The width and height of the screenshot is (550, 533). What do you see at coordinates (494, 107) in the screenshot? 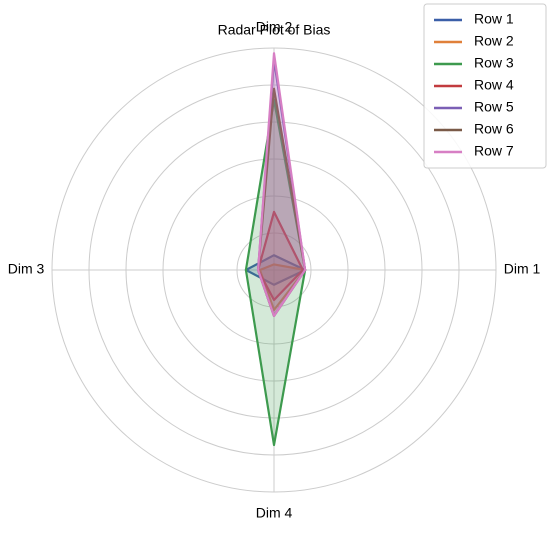
I see `legend-label: Row 5` at bounding box center [494, 107].